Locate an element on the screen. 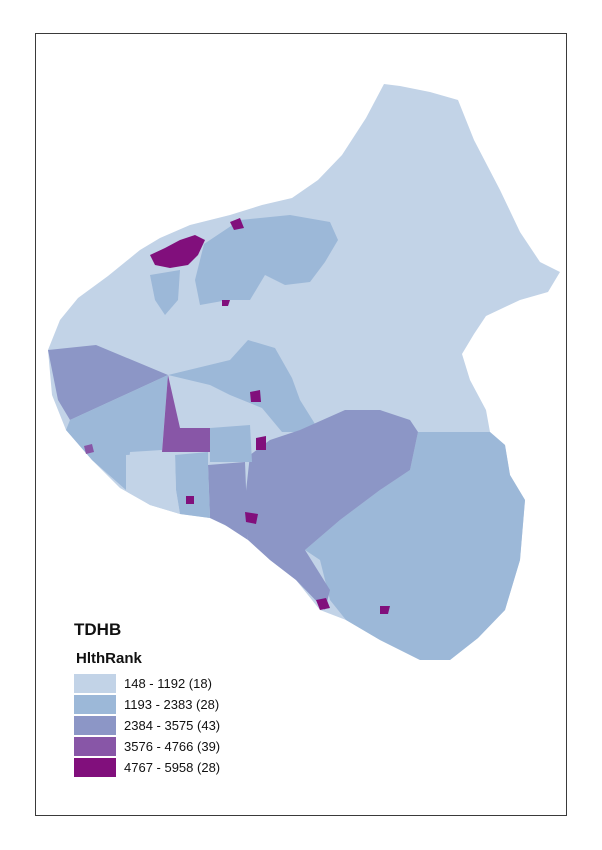  region-south-mid is located at coordinates (228, 501).